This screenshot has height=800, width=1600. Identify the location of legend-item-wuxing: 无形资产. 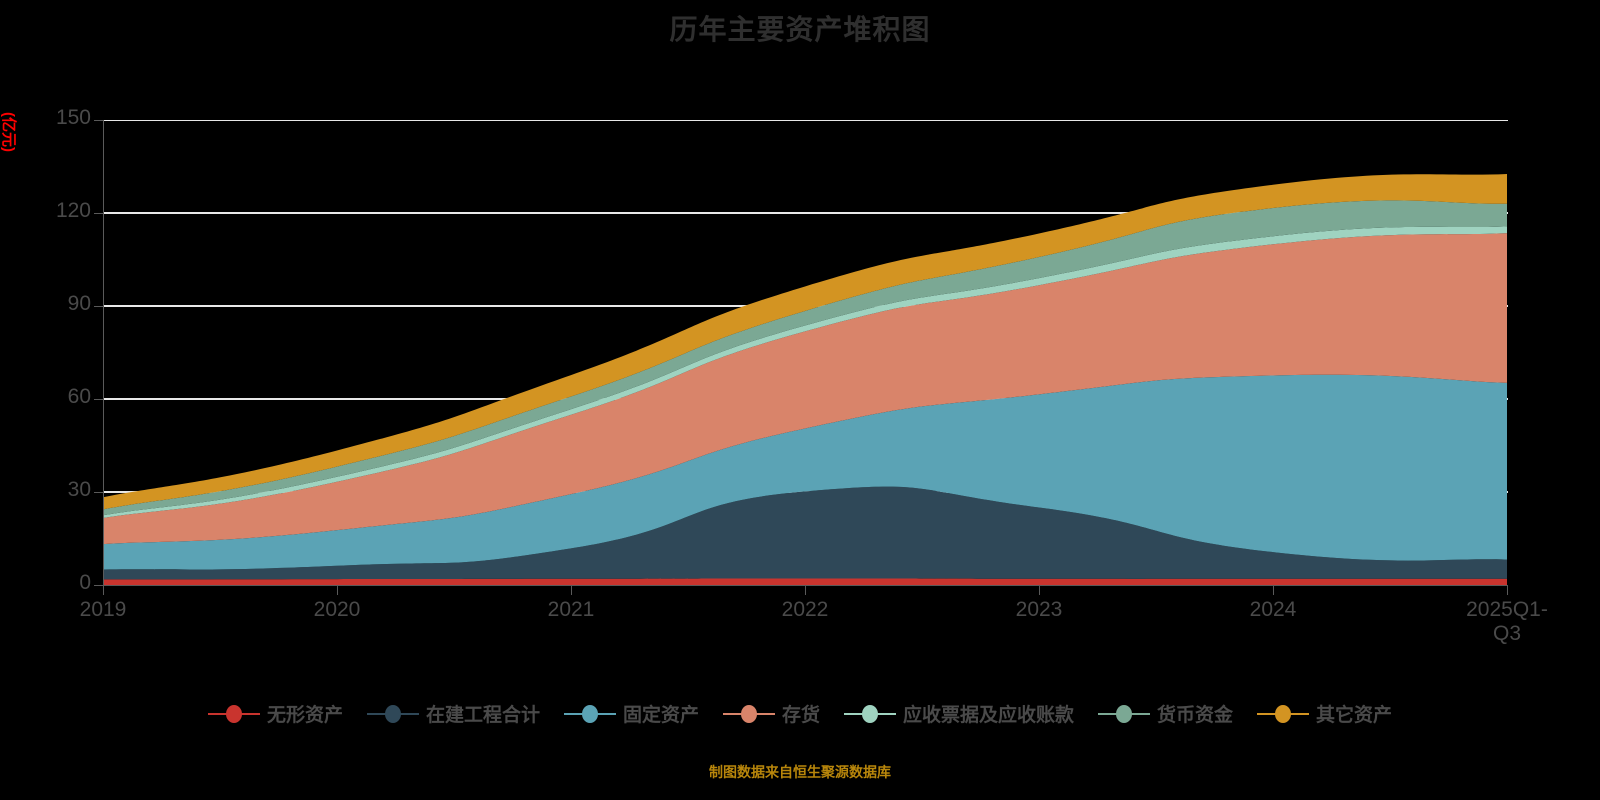
(275, 713).